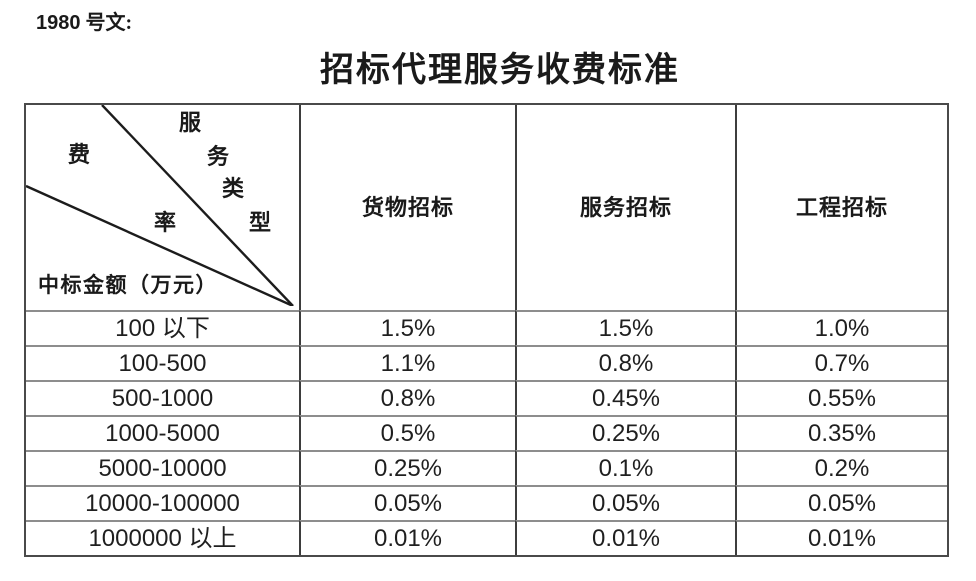 This screenshot has width=976, height=581. What do you see at coordinates (625, 397) in the screenshot?
I see `fee-value: 0.45%` at bounding box center [625, 397].